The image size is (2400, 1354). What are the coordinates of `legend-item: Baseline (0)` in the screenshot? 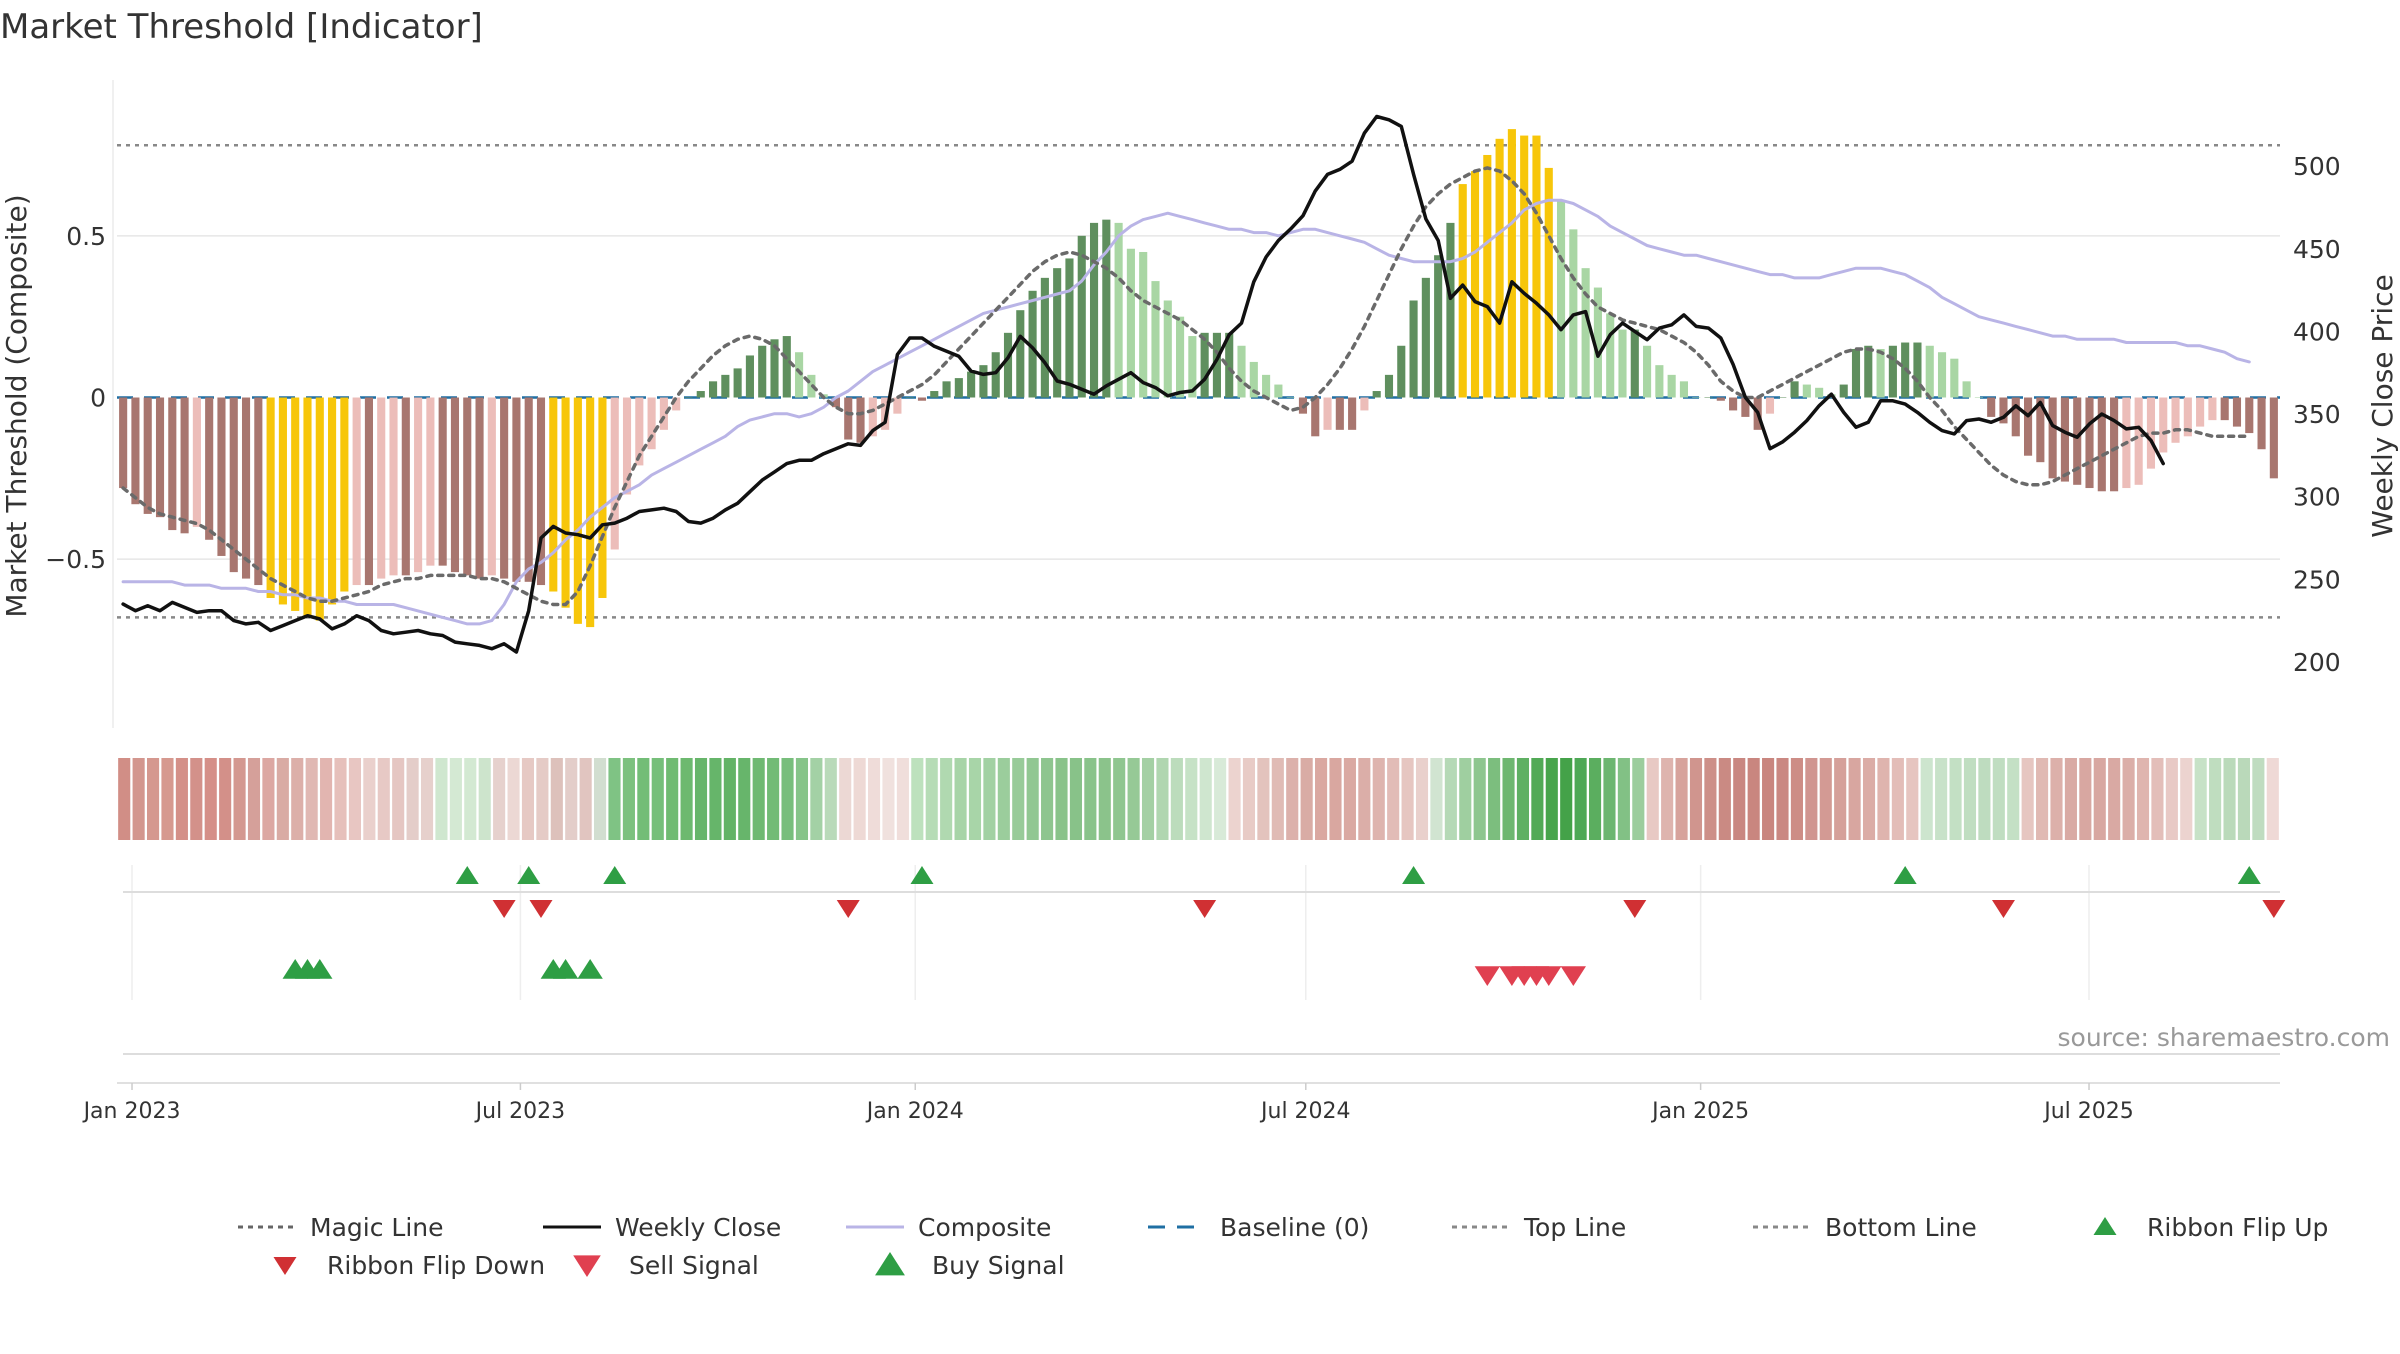 It's located at (1258, 1227).